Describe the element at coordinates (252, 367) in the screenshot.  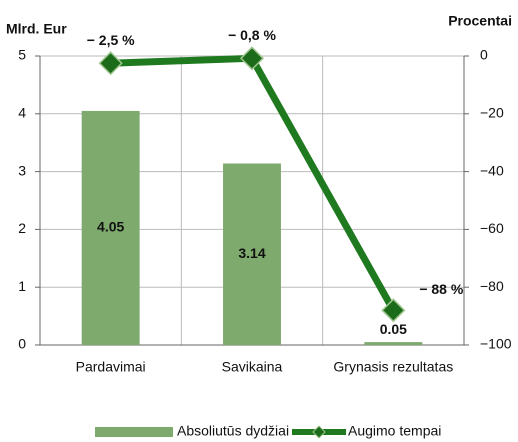
I see `x-tick-label: Savikaina` at that location.